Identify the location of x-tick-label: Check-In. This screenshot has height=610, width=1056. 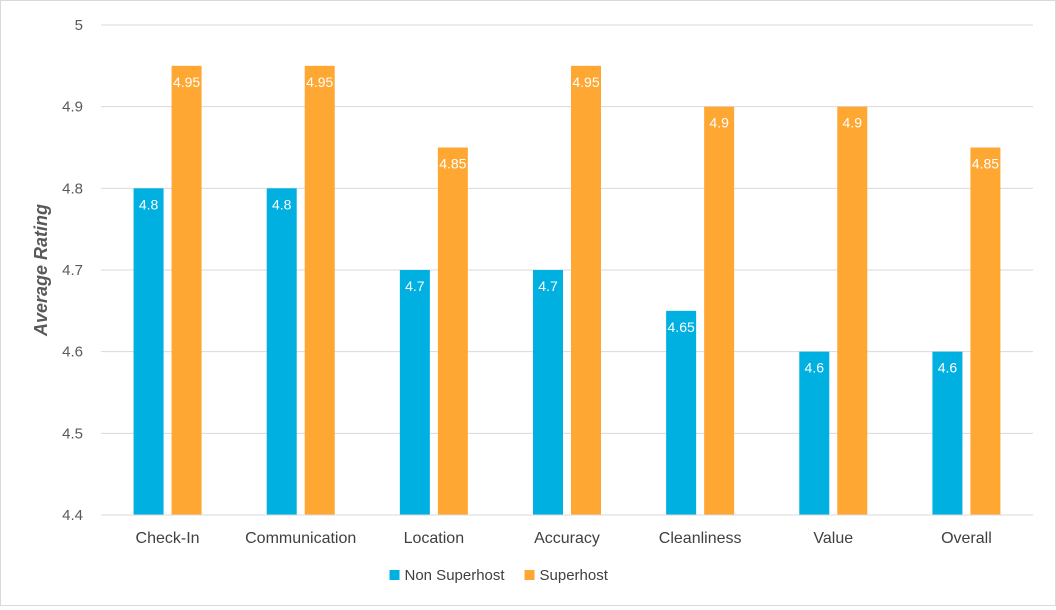
(168, 538).